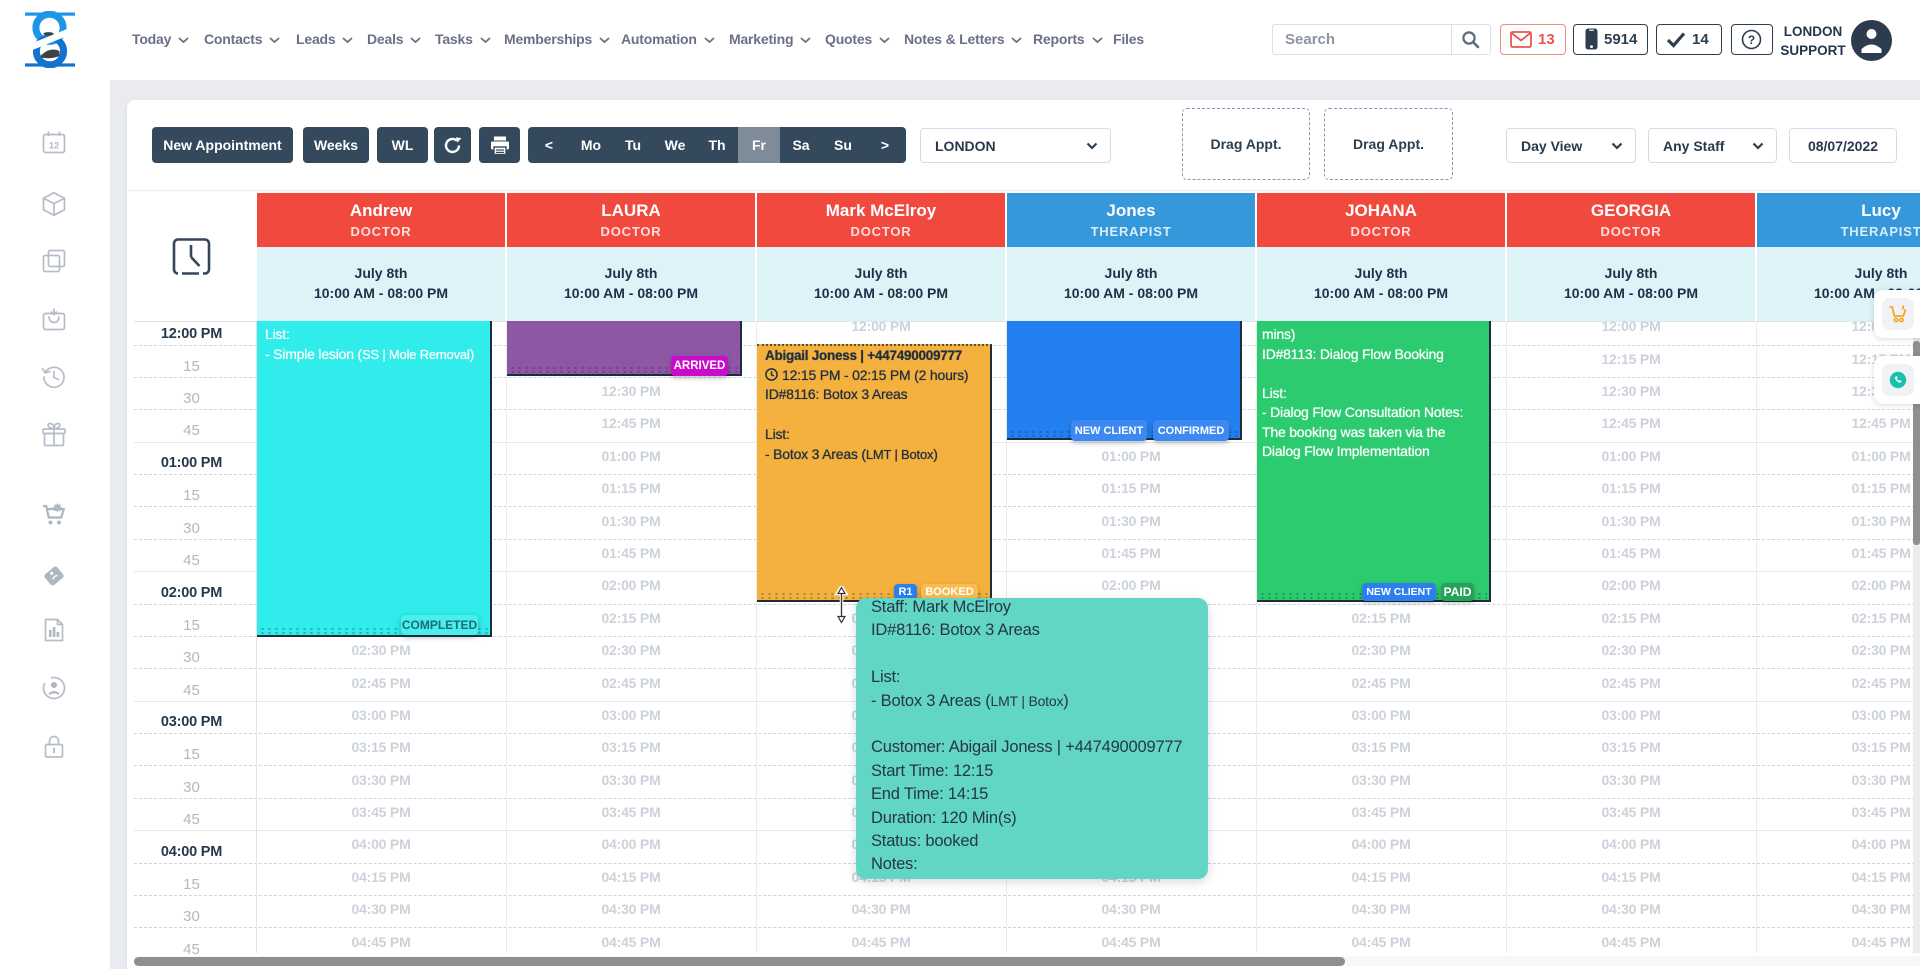  Describe the element at coordinates (54, 146) in the screenshot. I see `svg-text: 12` at that location.